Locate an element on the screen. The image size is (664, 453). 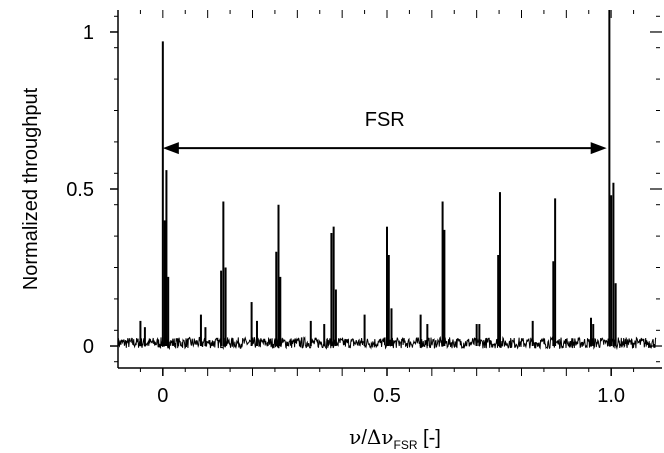
y-tick-label: 0 is located at coordinates (88, 347).